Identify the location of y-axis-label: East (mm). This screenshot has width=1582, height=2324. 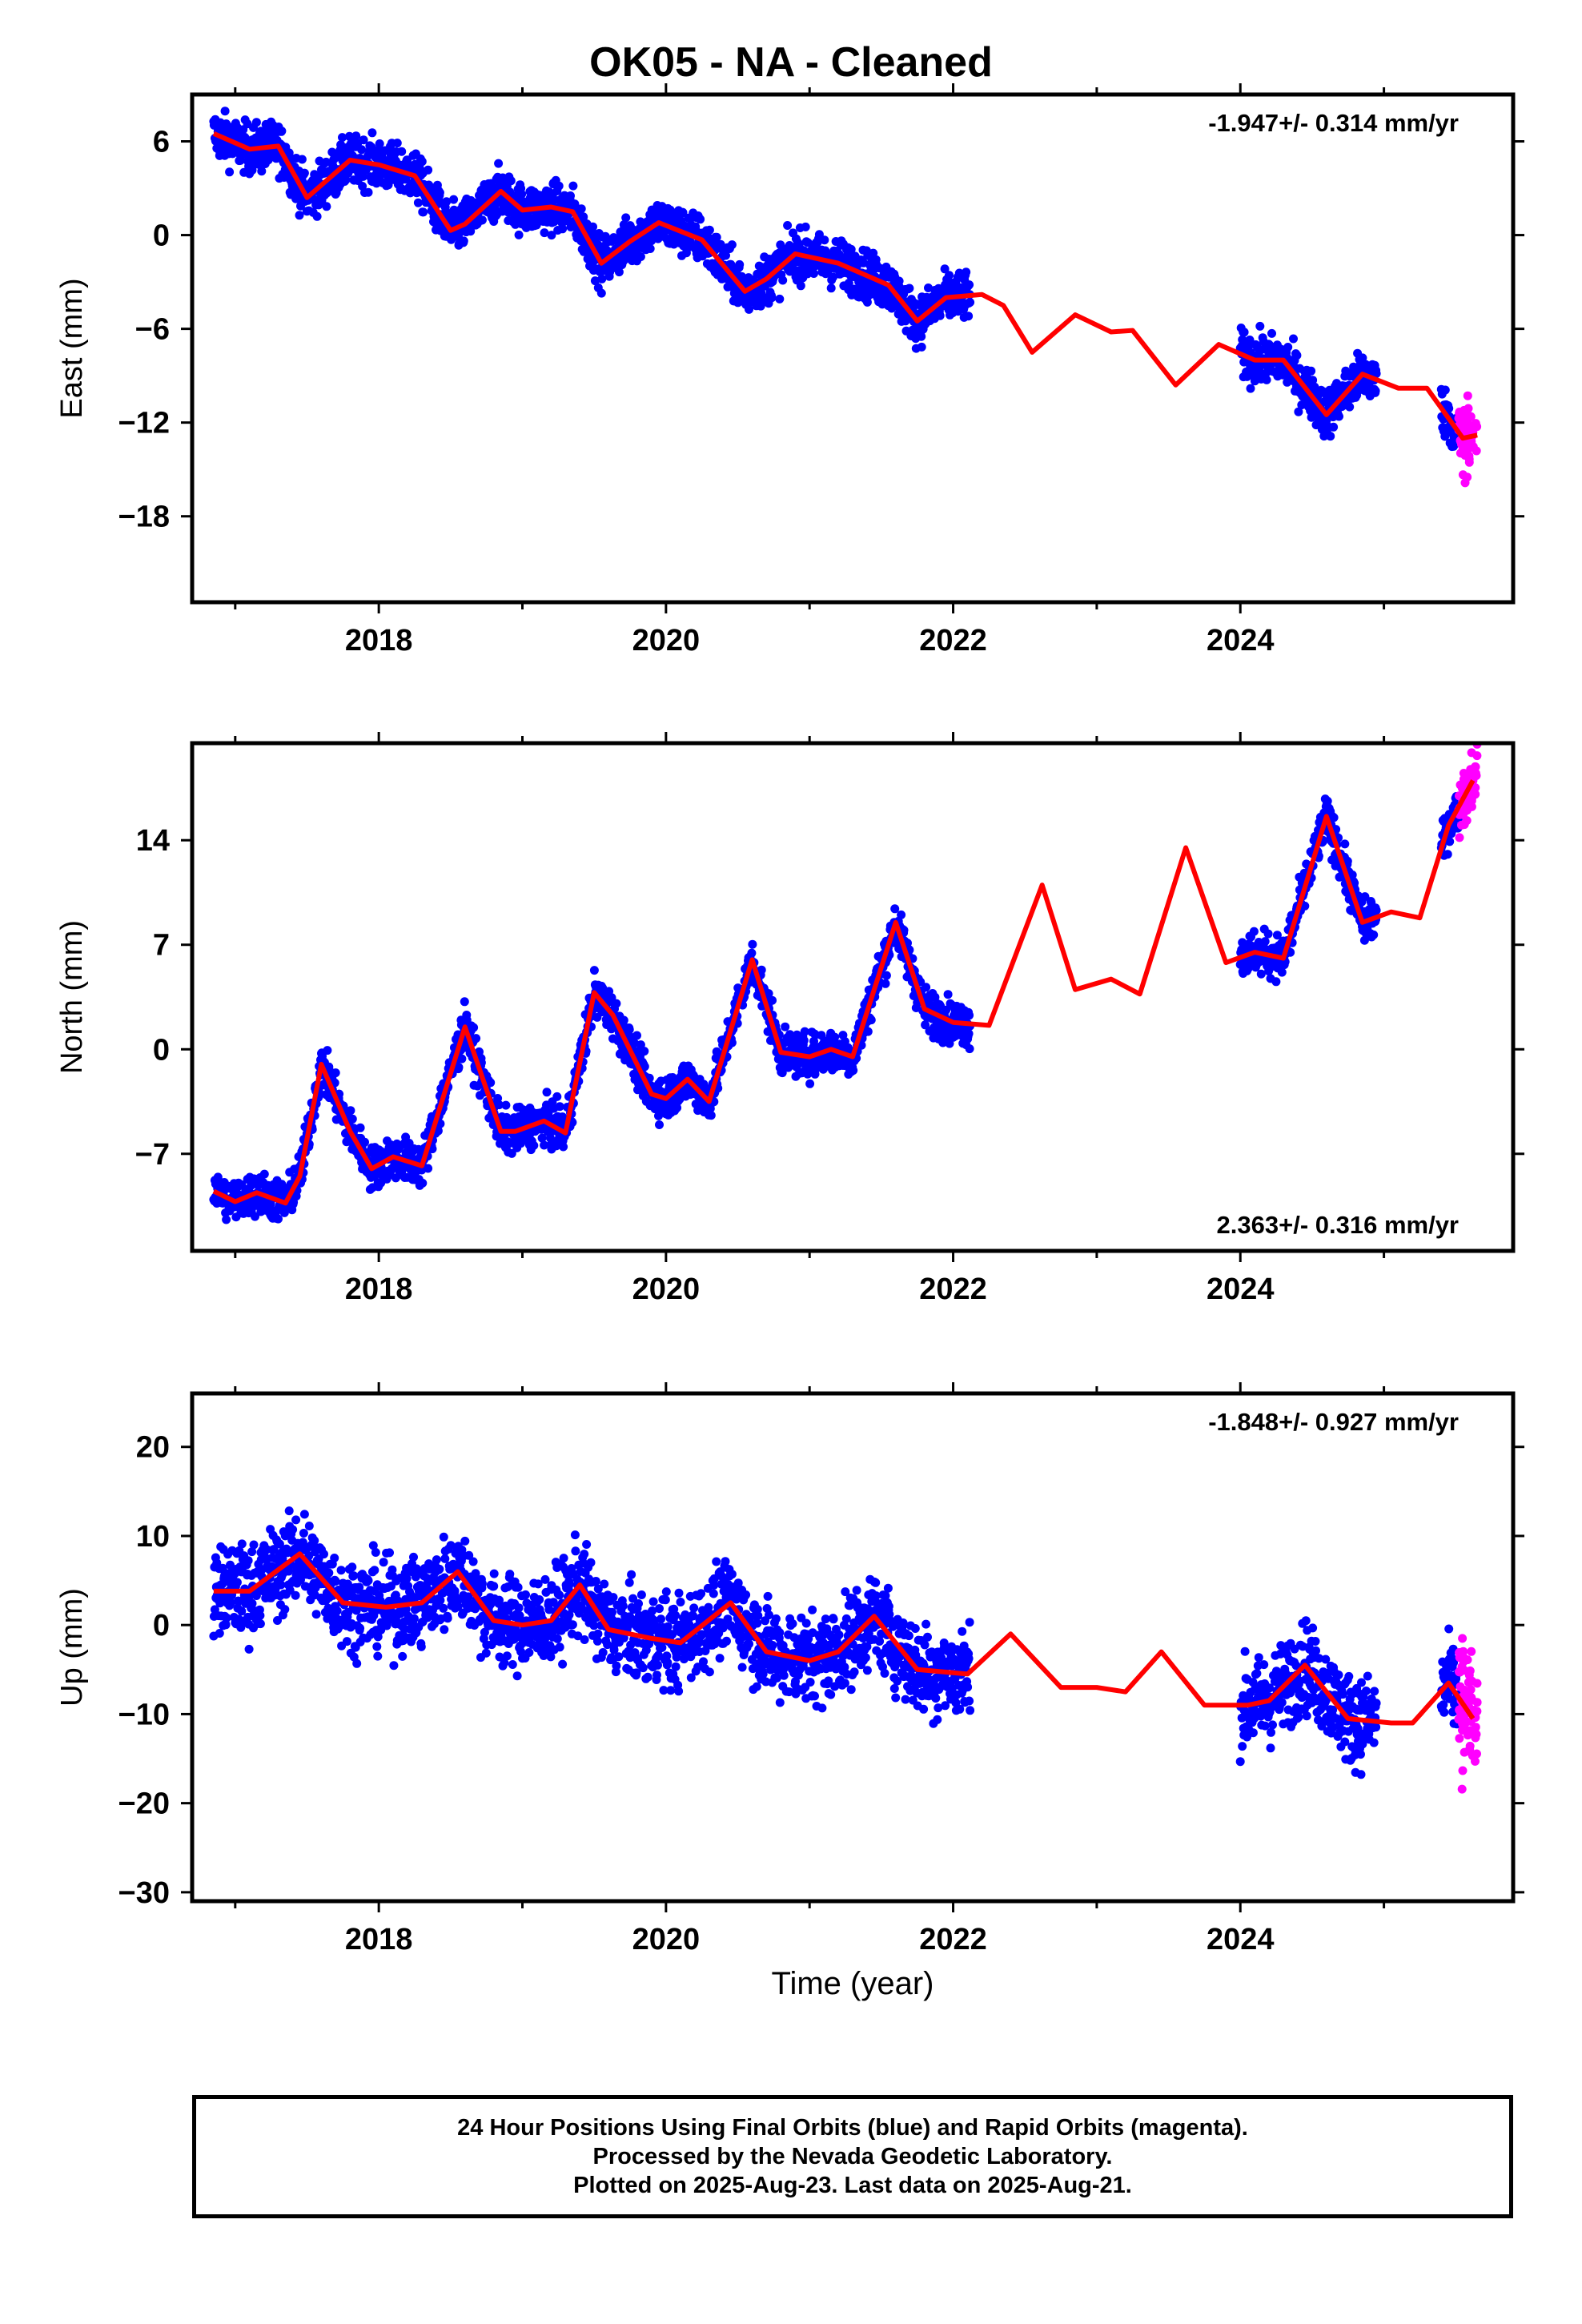
(72, 348).